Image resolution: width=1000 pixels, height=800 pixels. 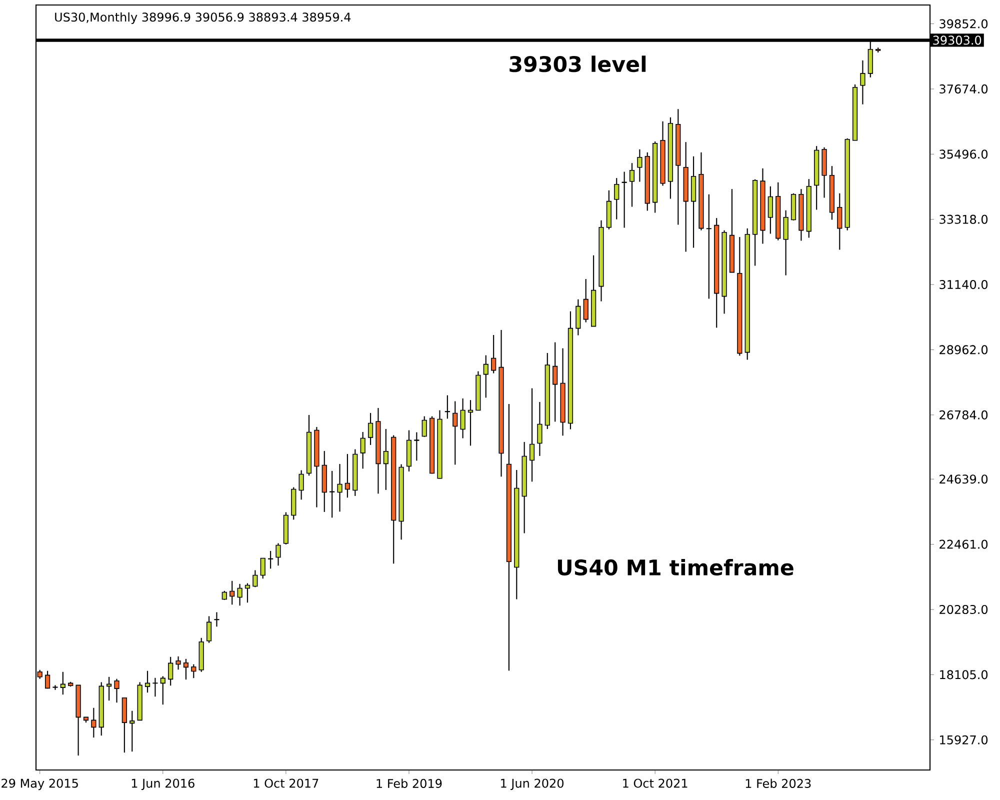 What do you see at coordinates (778, 783) in the screenshot?
I see `x-tick-label: 1 Feb 2023` at bounding box center [778, 783].